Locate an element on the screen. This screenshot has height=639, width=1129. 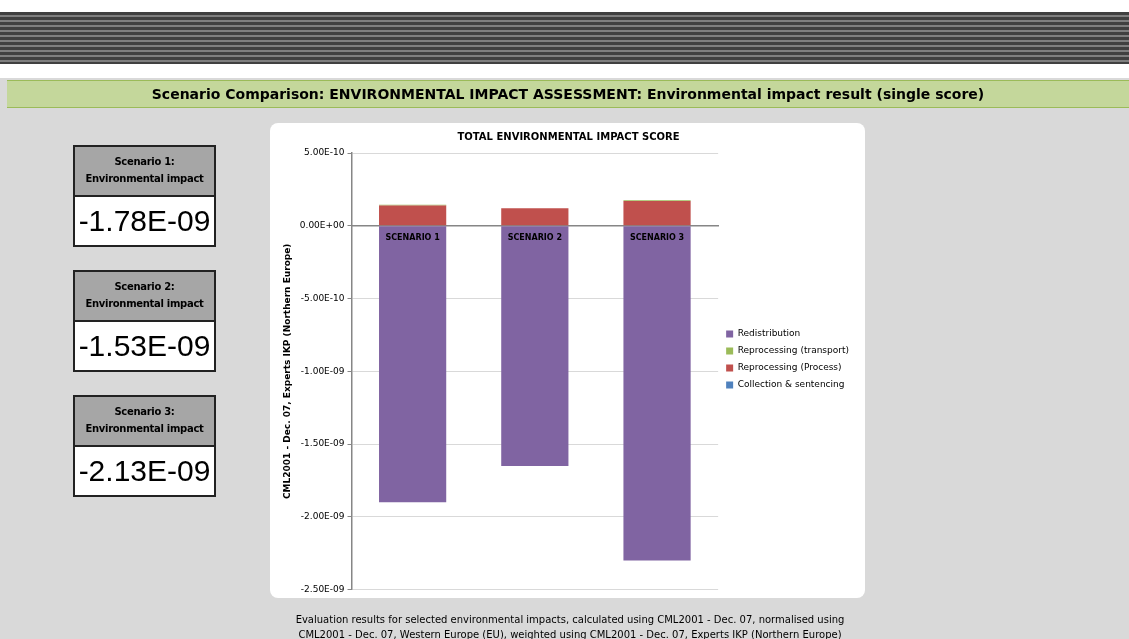
y-axis-title: CML2001 - Dec. 07, Experts IKP (Northern Europe) is located at coordinates (286, 371).